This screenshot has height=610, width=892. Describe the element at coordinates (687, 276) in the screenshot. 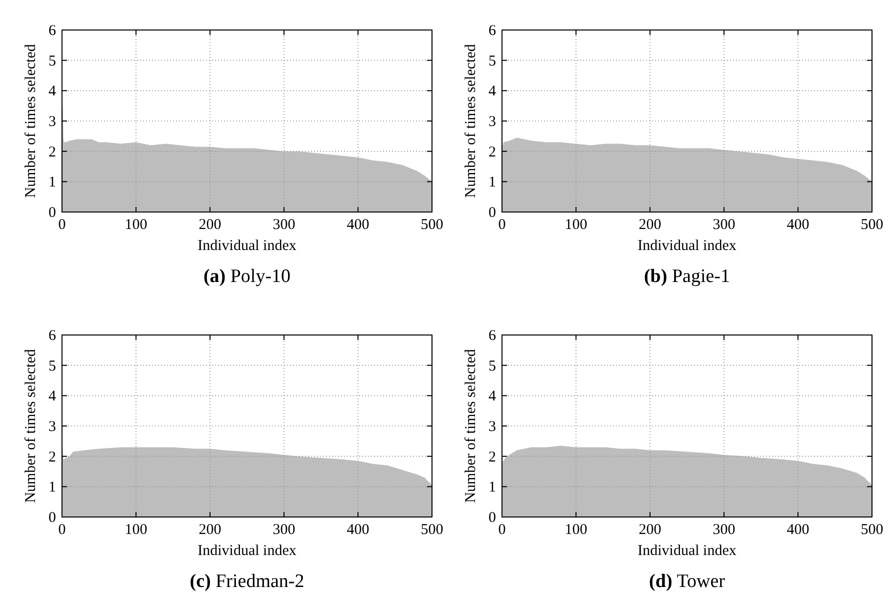

I see `text: (b) Pagie-1` at that location.